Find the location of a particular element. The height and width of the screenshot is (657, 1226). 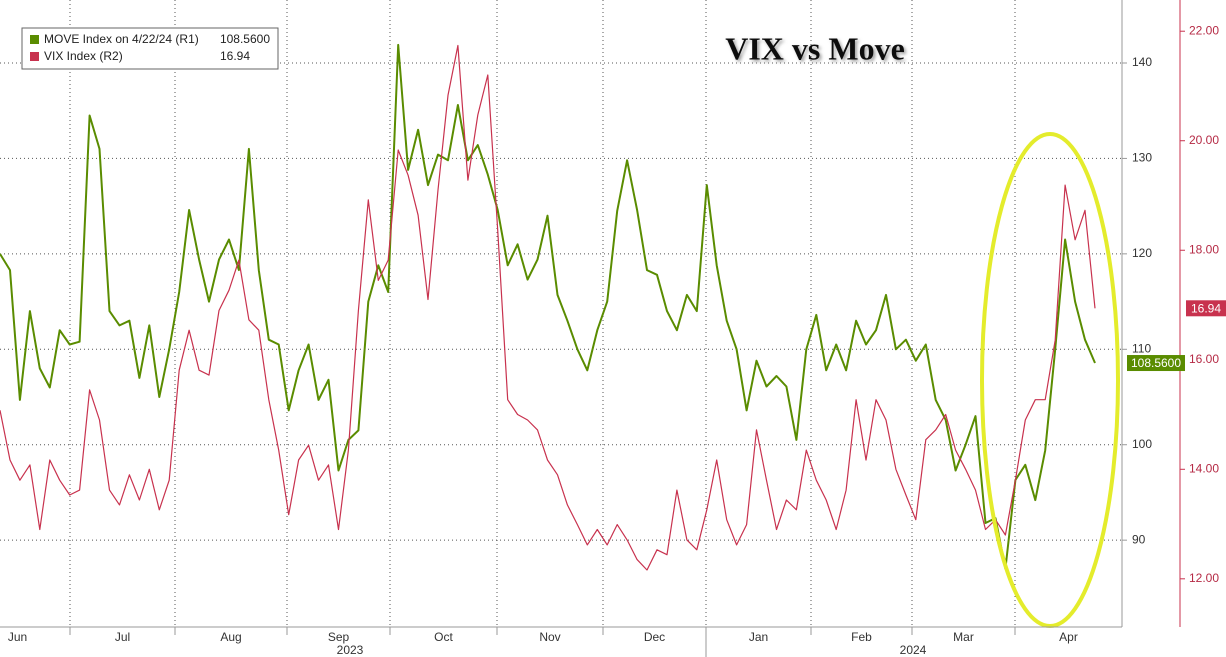

x-tick-label: Jul is located at coordinates (122, 637).